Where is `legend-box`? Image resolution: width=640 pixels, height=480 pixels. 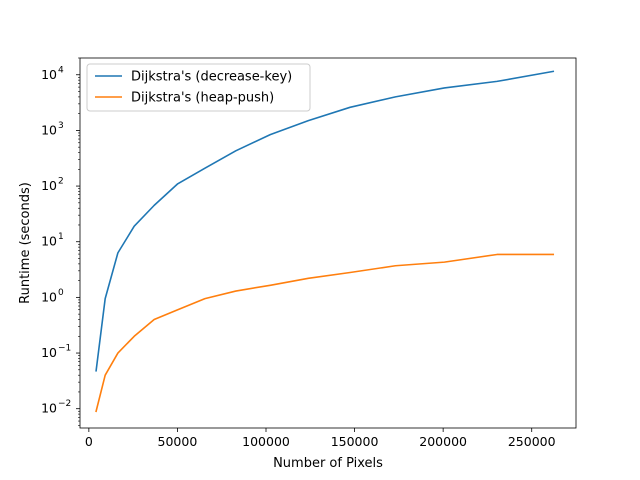 legend-box is located at coordinates (198, 87).